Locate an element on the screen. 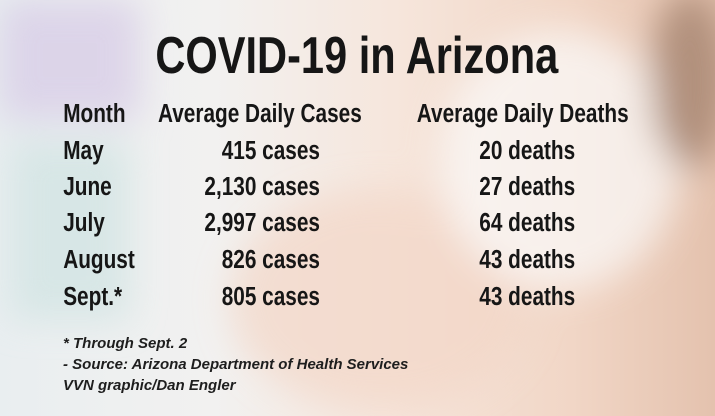  column-header: Month is located at coordinates (94, 113).